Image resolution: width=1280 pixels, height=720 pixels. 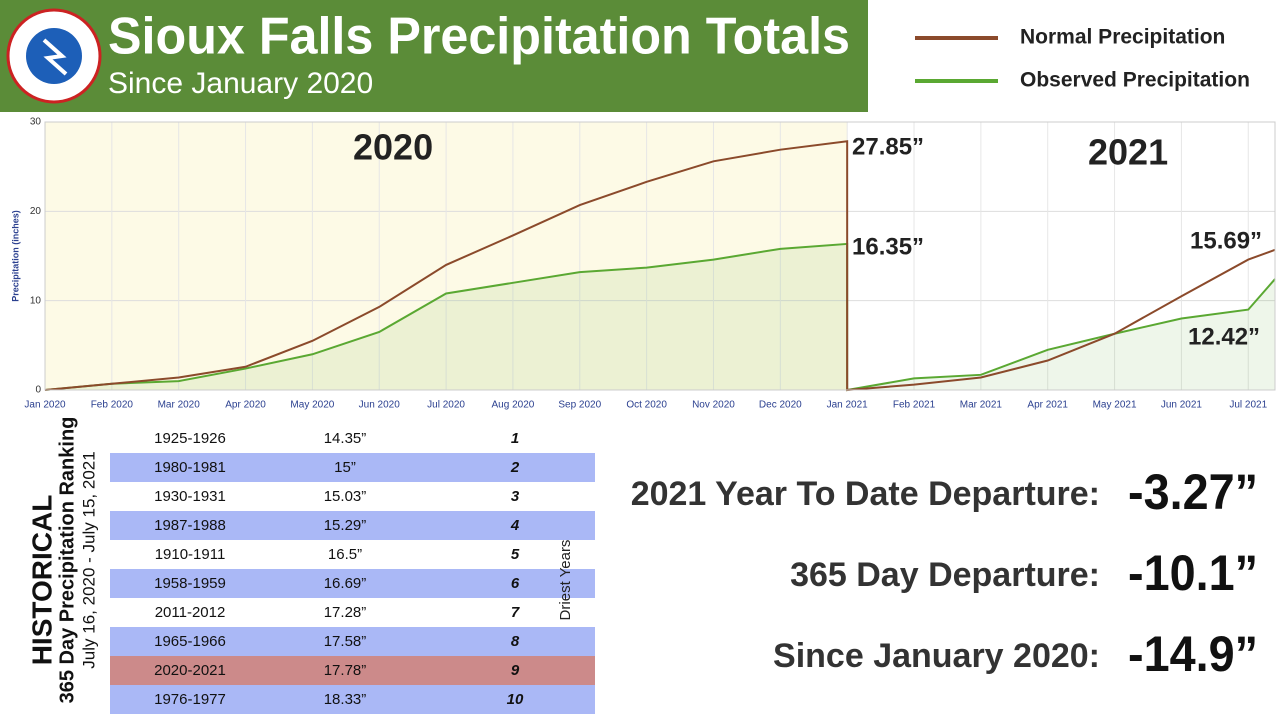 I want to click on table-cell: 16.5”, so click(x=345, y=554).